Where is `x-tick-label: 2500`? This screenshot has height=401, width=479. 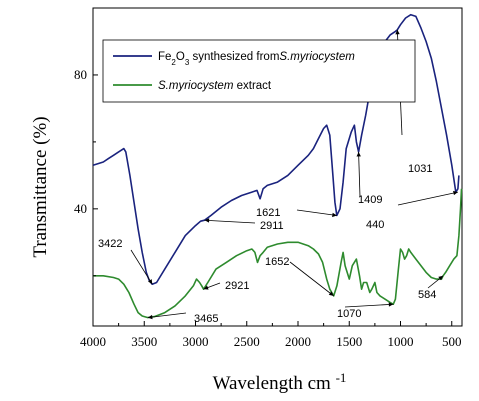 x-tick-label: 2500 is located at coordinates (247, 341).